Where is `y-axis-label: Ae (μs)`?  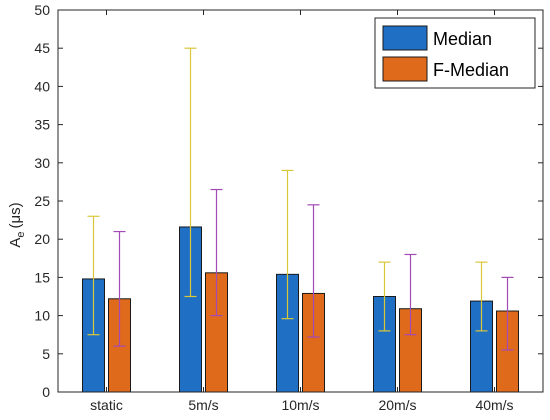 y-axis-label: Ae (μs) is located at coordinates (17, 224).